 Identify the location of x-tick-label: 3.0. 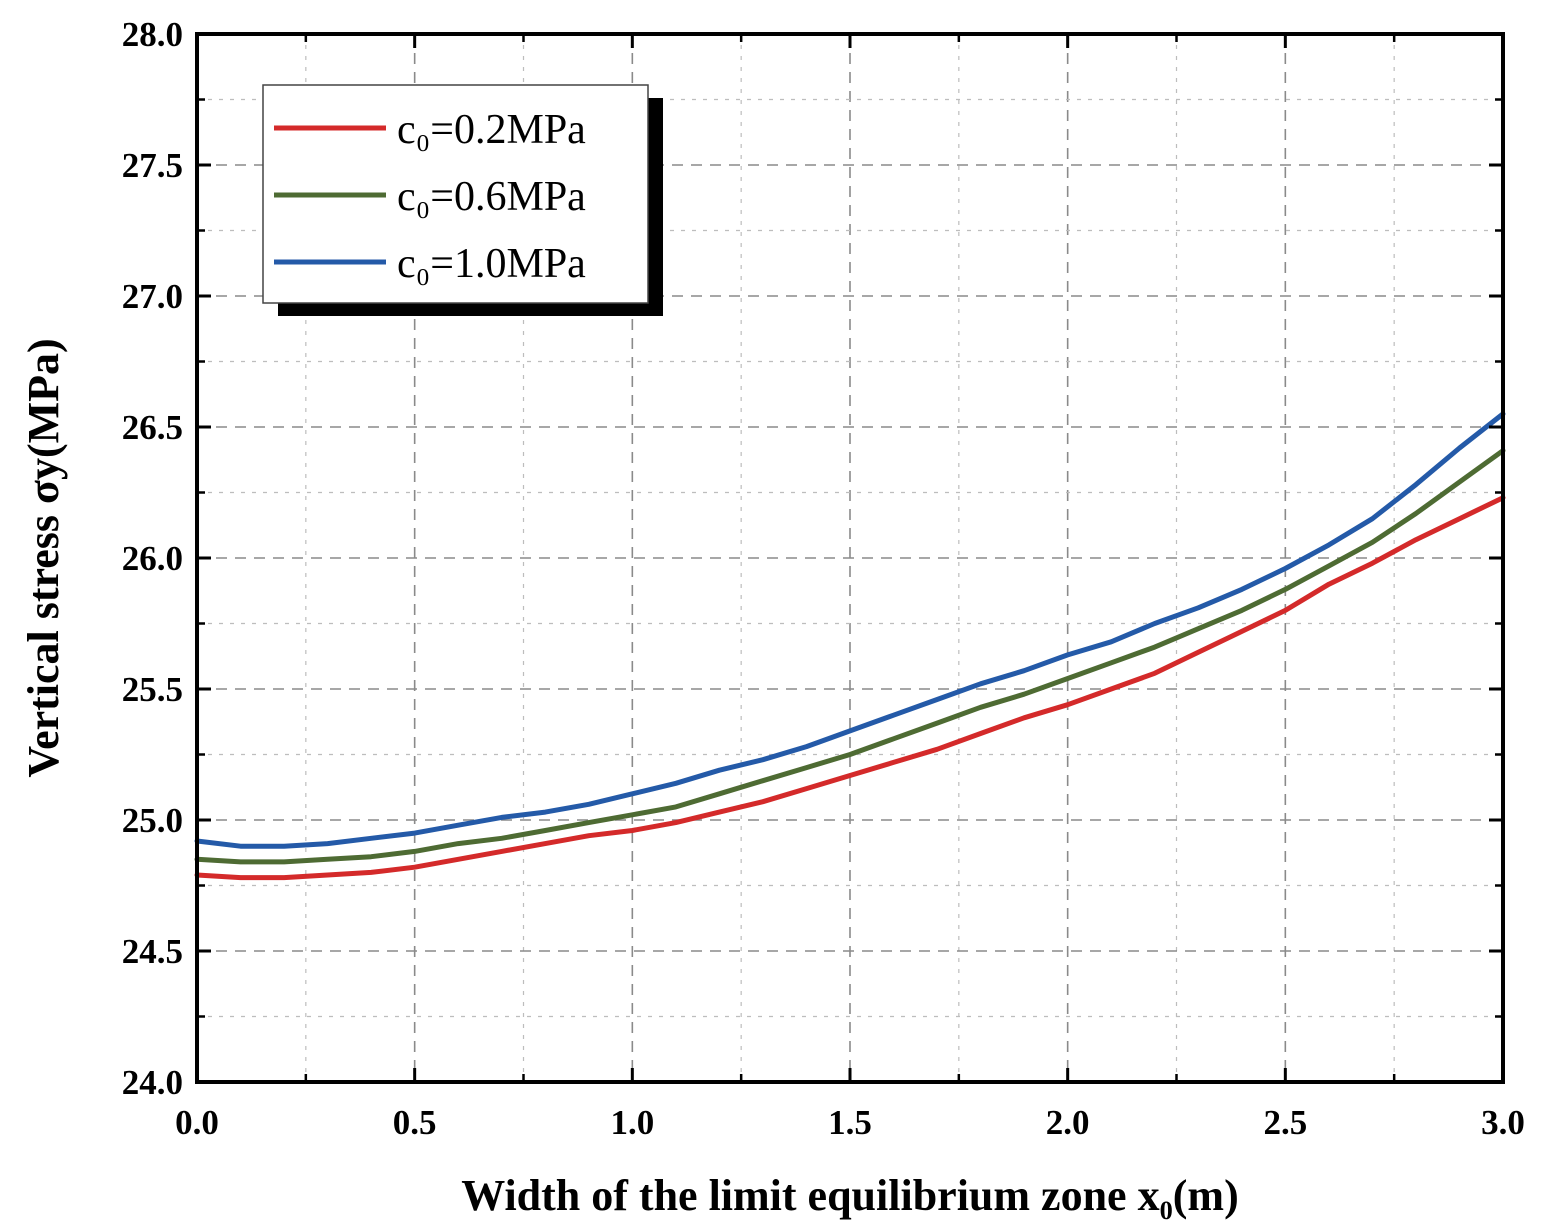
(1503, 1122).